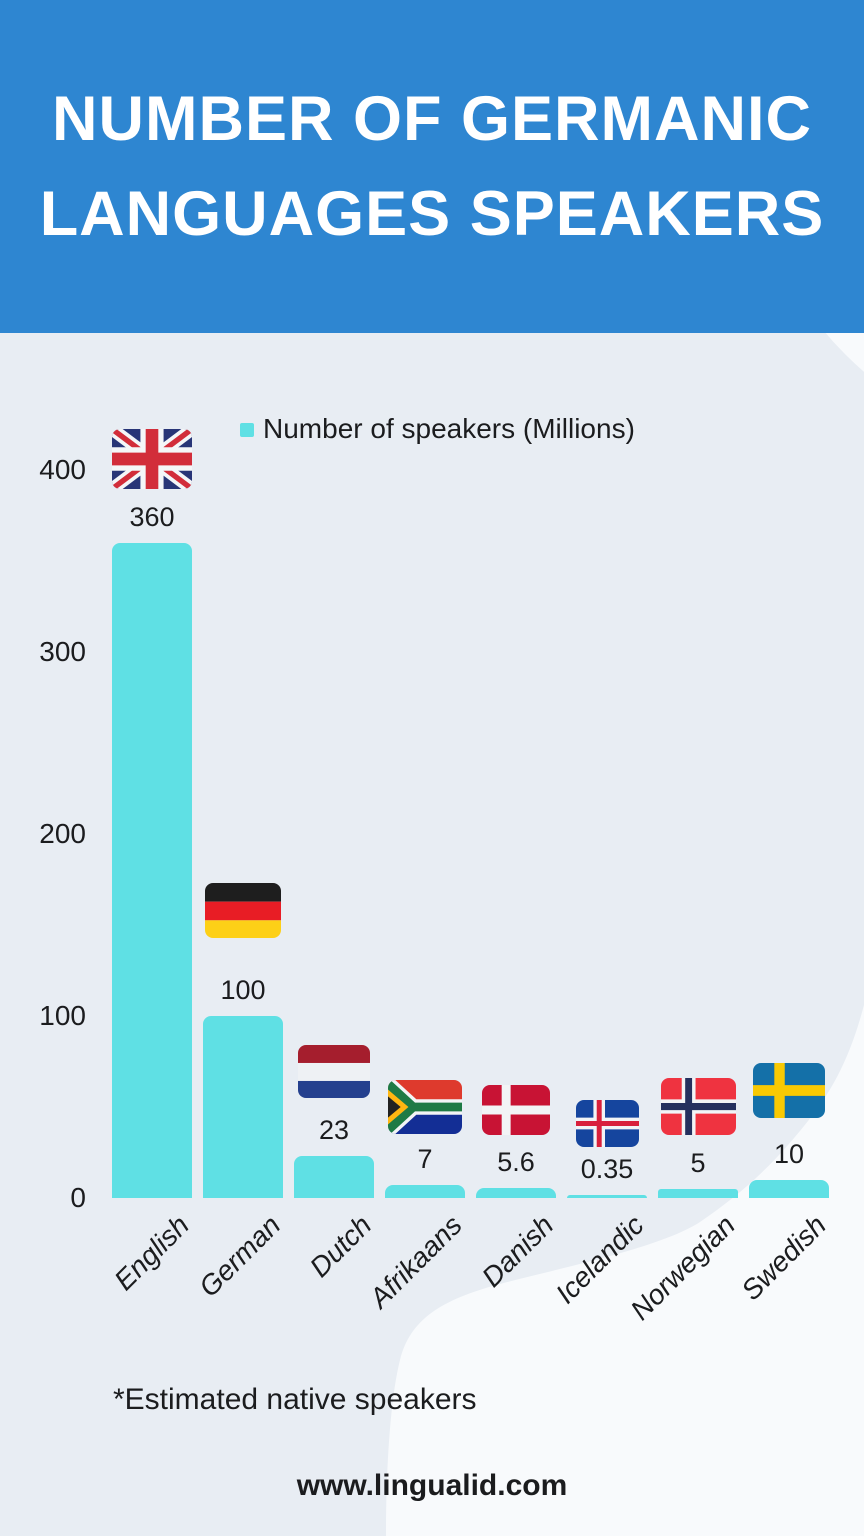  Describe the element at coordinates (789, 1154) in the screenshot. I see `bar-value-label-swedish: 10` at that location.